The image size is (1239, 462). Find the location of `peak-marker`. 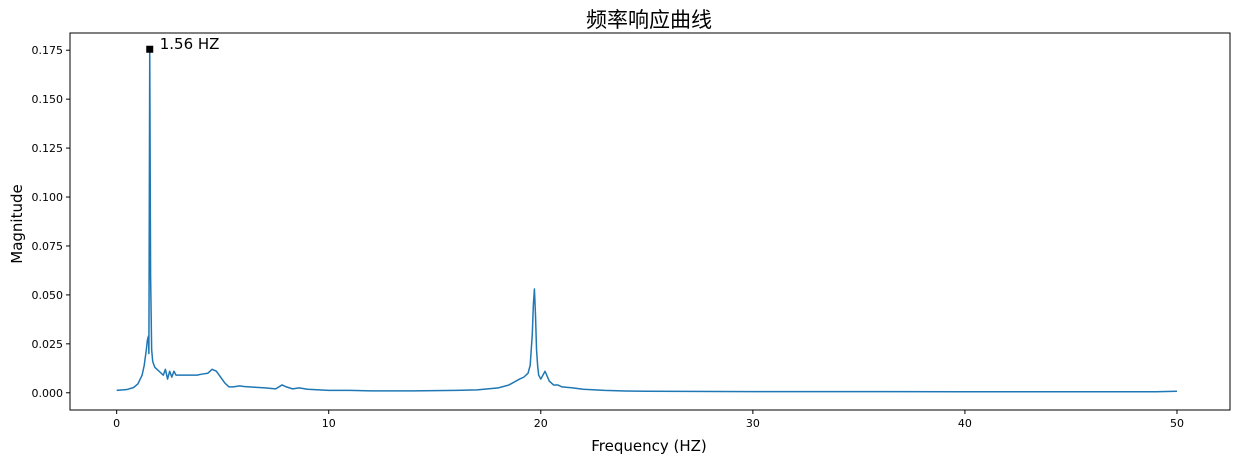

peak-marker is located at coordinates (150, 49).